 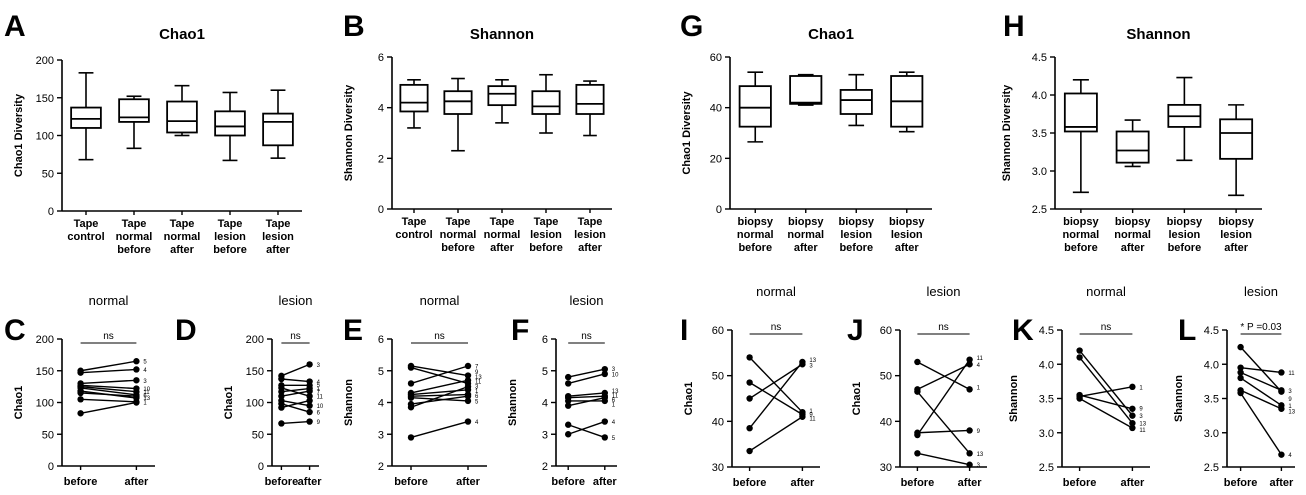 I want to click on y-axis-label: Shannon Diversity, so click(x=1007, y=132).